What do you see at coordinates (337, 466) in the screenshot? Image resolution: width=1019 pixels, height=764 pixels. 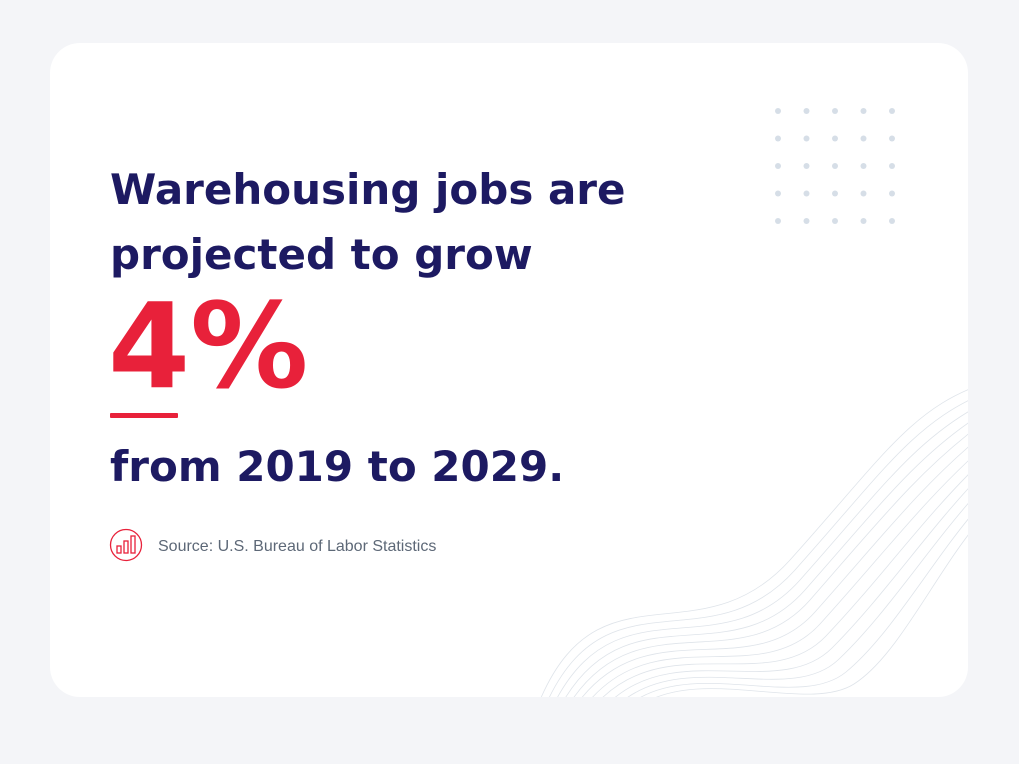 I see `period-text: from 2019 to 2029.` at bounding box center [337, 466].